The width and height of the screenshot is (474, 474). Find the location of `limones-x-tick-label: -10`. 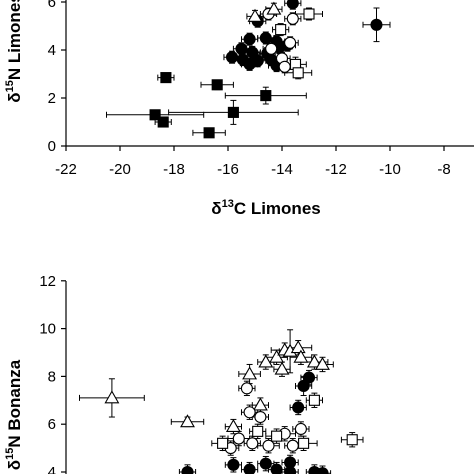

limones-x-tick-label: -10 is located at coordinates (390, 169).